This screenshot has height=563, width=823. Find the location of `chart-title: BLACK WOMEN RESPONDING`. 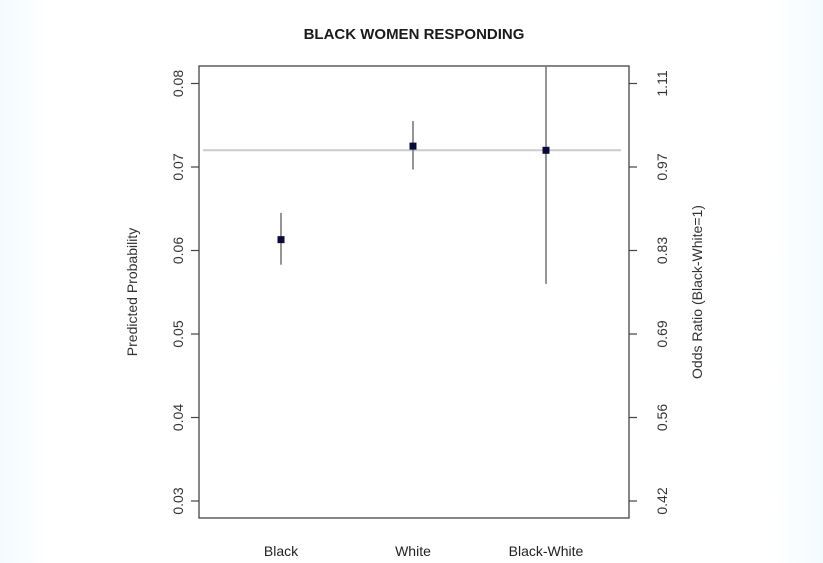

chart-title: BLACK WOMEN RESPONDING is located at coordinates (414, 34).